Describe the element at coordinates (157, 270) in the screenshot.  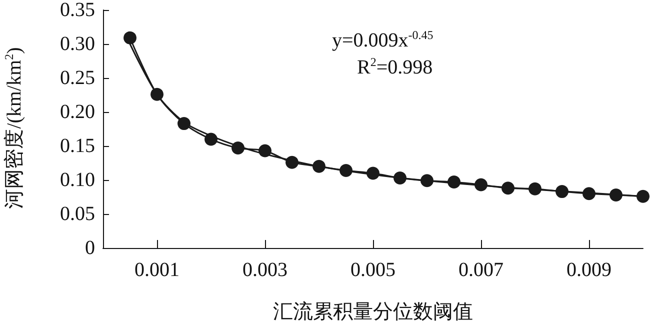
I see `x-tick-label: 0.001` at that location.